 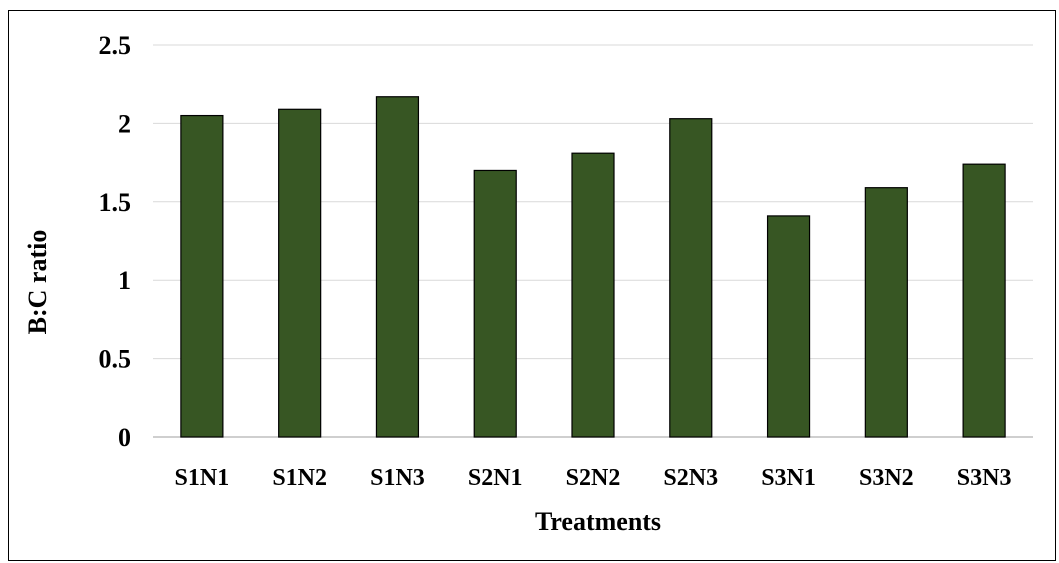 I want to click on x-tick-label: S2N3, so click(x=690, y=478).